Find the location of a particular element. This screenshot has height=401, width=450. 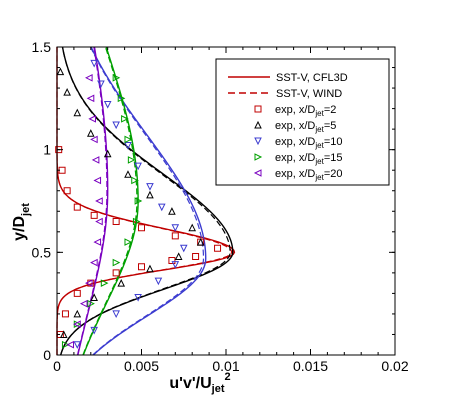

legend-marker-triangle-right is located at coordinates (258, 157).